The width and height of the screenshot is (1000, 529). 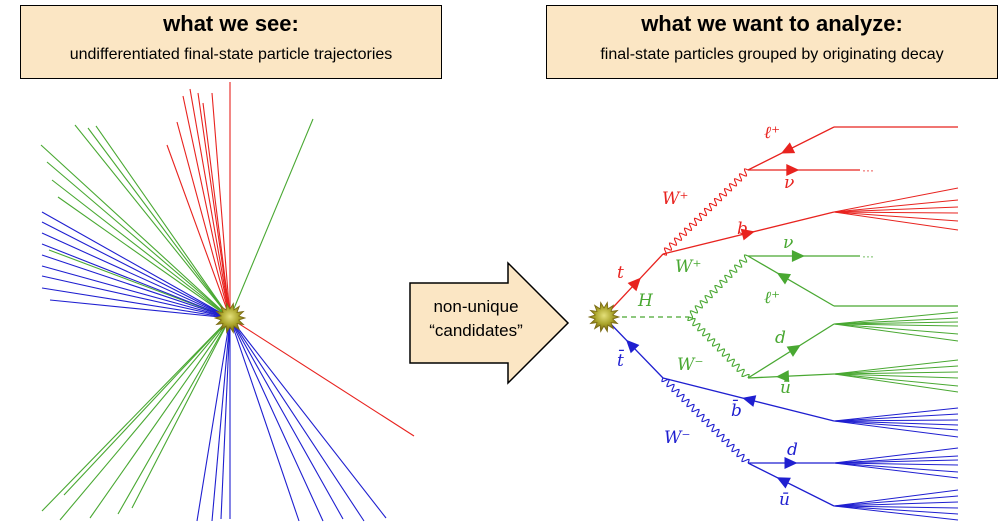 I want to click on collision-vertex-right, so click(x=604, y=317).